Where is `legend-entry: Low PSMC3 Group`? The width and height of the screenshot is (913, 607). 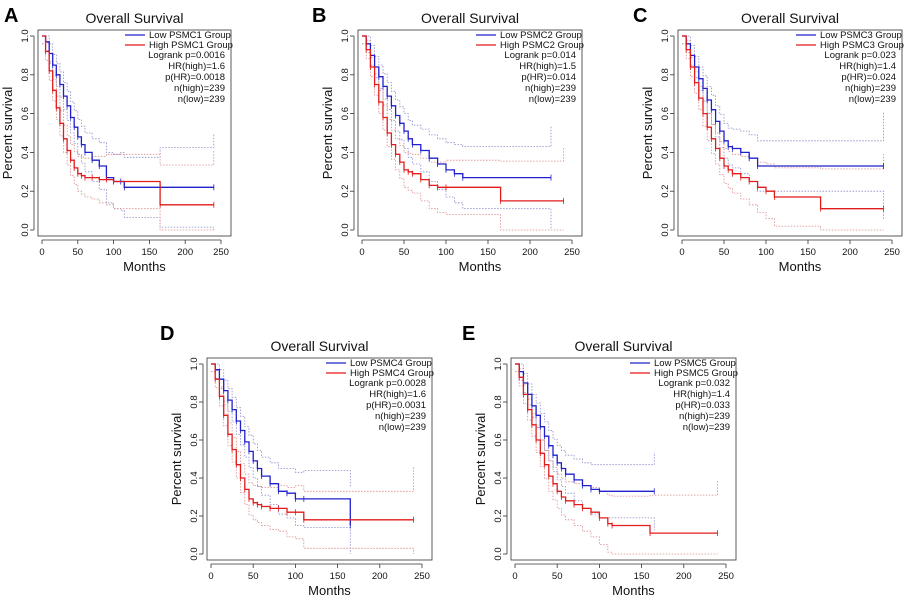 legend-entry: Low PSMC3 Group is located at coordinates (861, 35).